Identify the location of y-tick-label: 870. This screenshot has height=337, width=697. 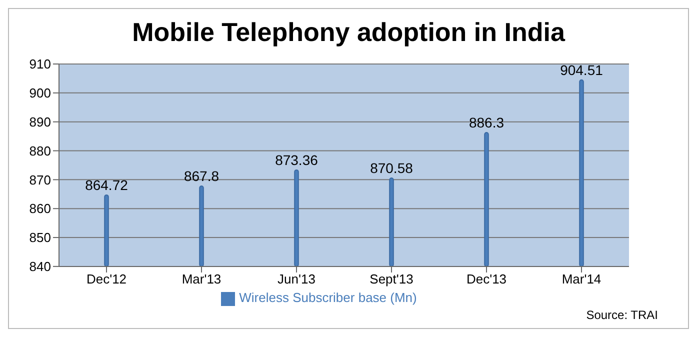
(40, 180).